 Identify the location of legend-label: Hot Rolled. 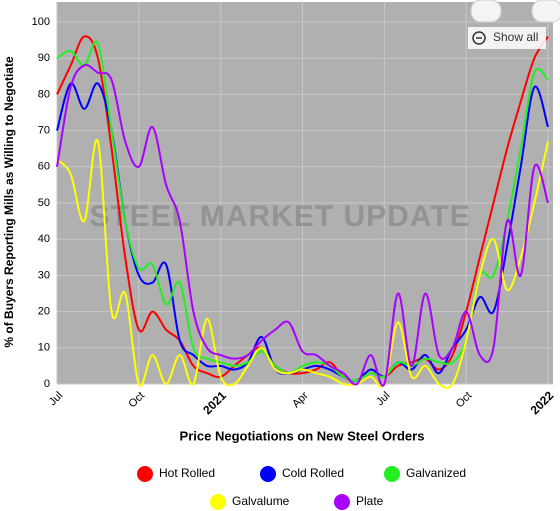
(187, 473).